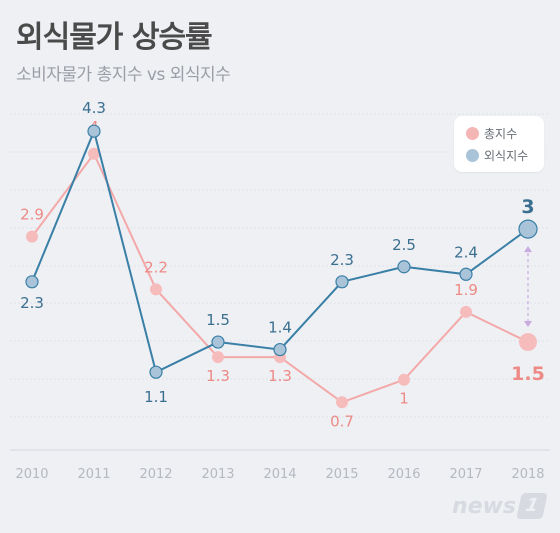 The width and height of the screenshot is (560, 533). I want to click on x-tick-label: 2018, so click(527, 474).